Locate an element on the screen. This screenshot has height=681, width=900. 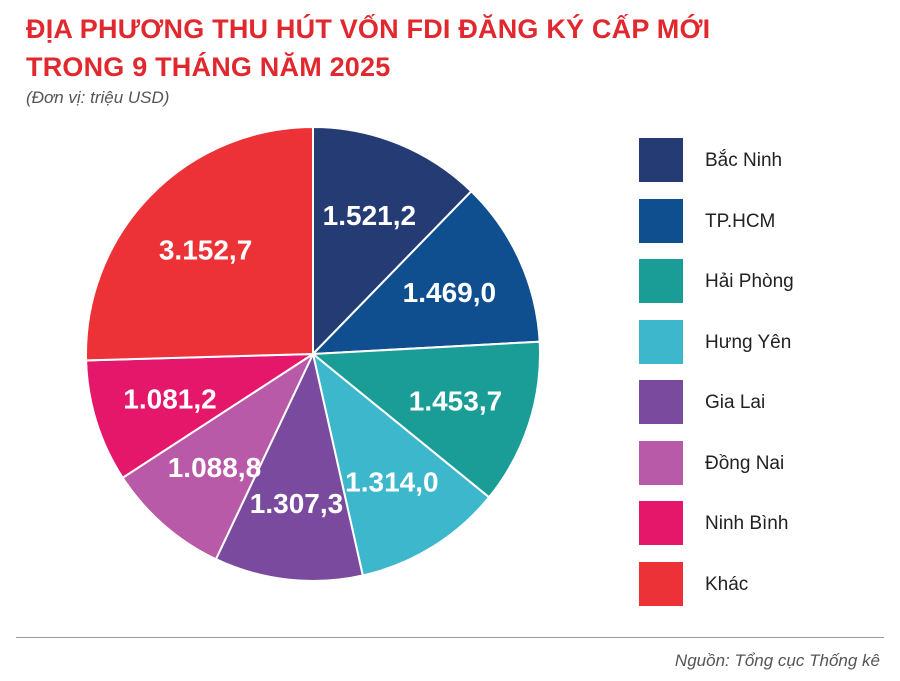
legend-label: Hưng Yên is located at coordinates (748, 342).